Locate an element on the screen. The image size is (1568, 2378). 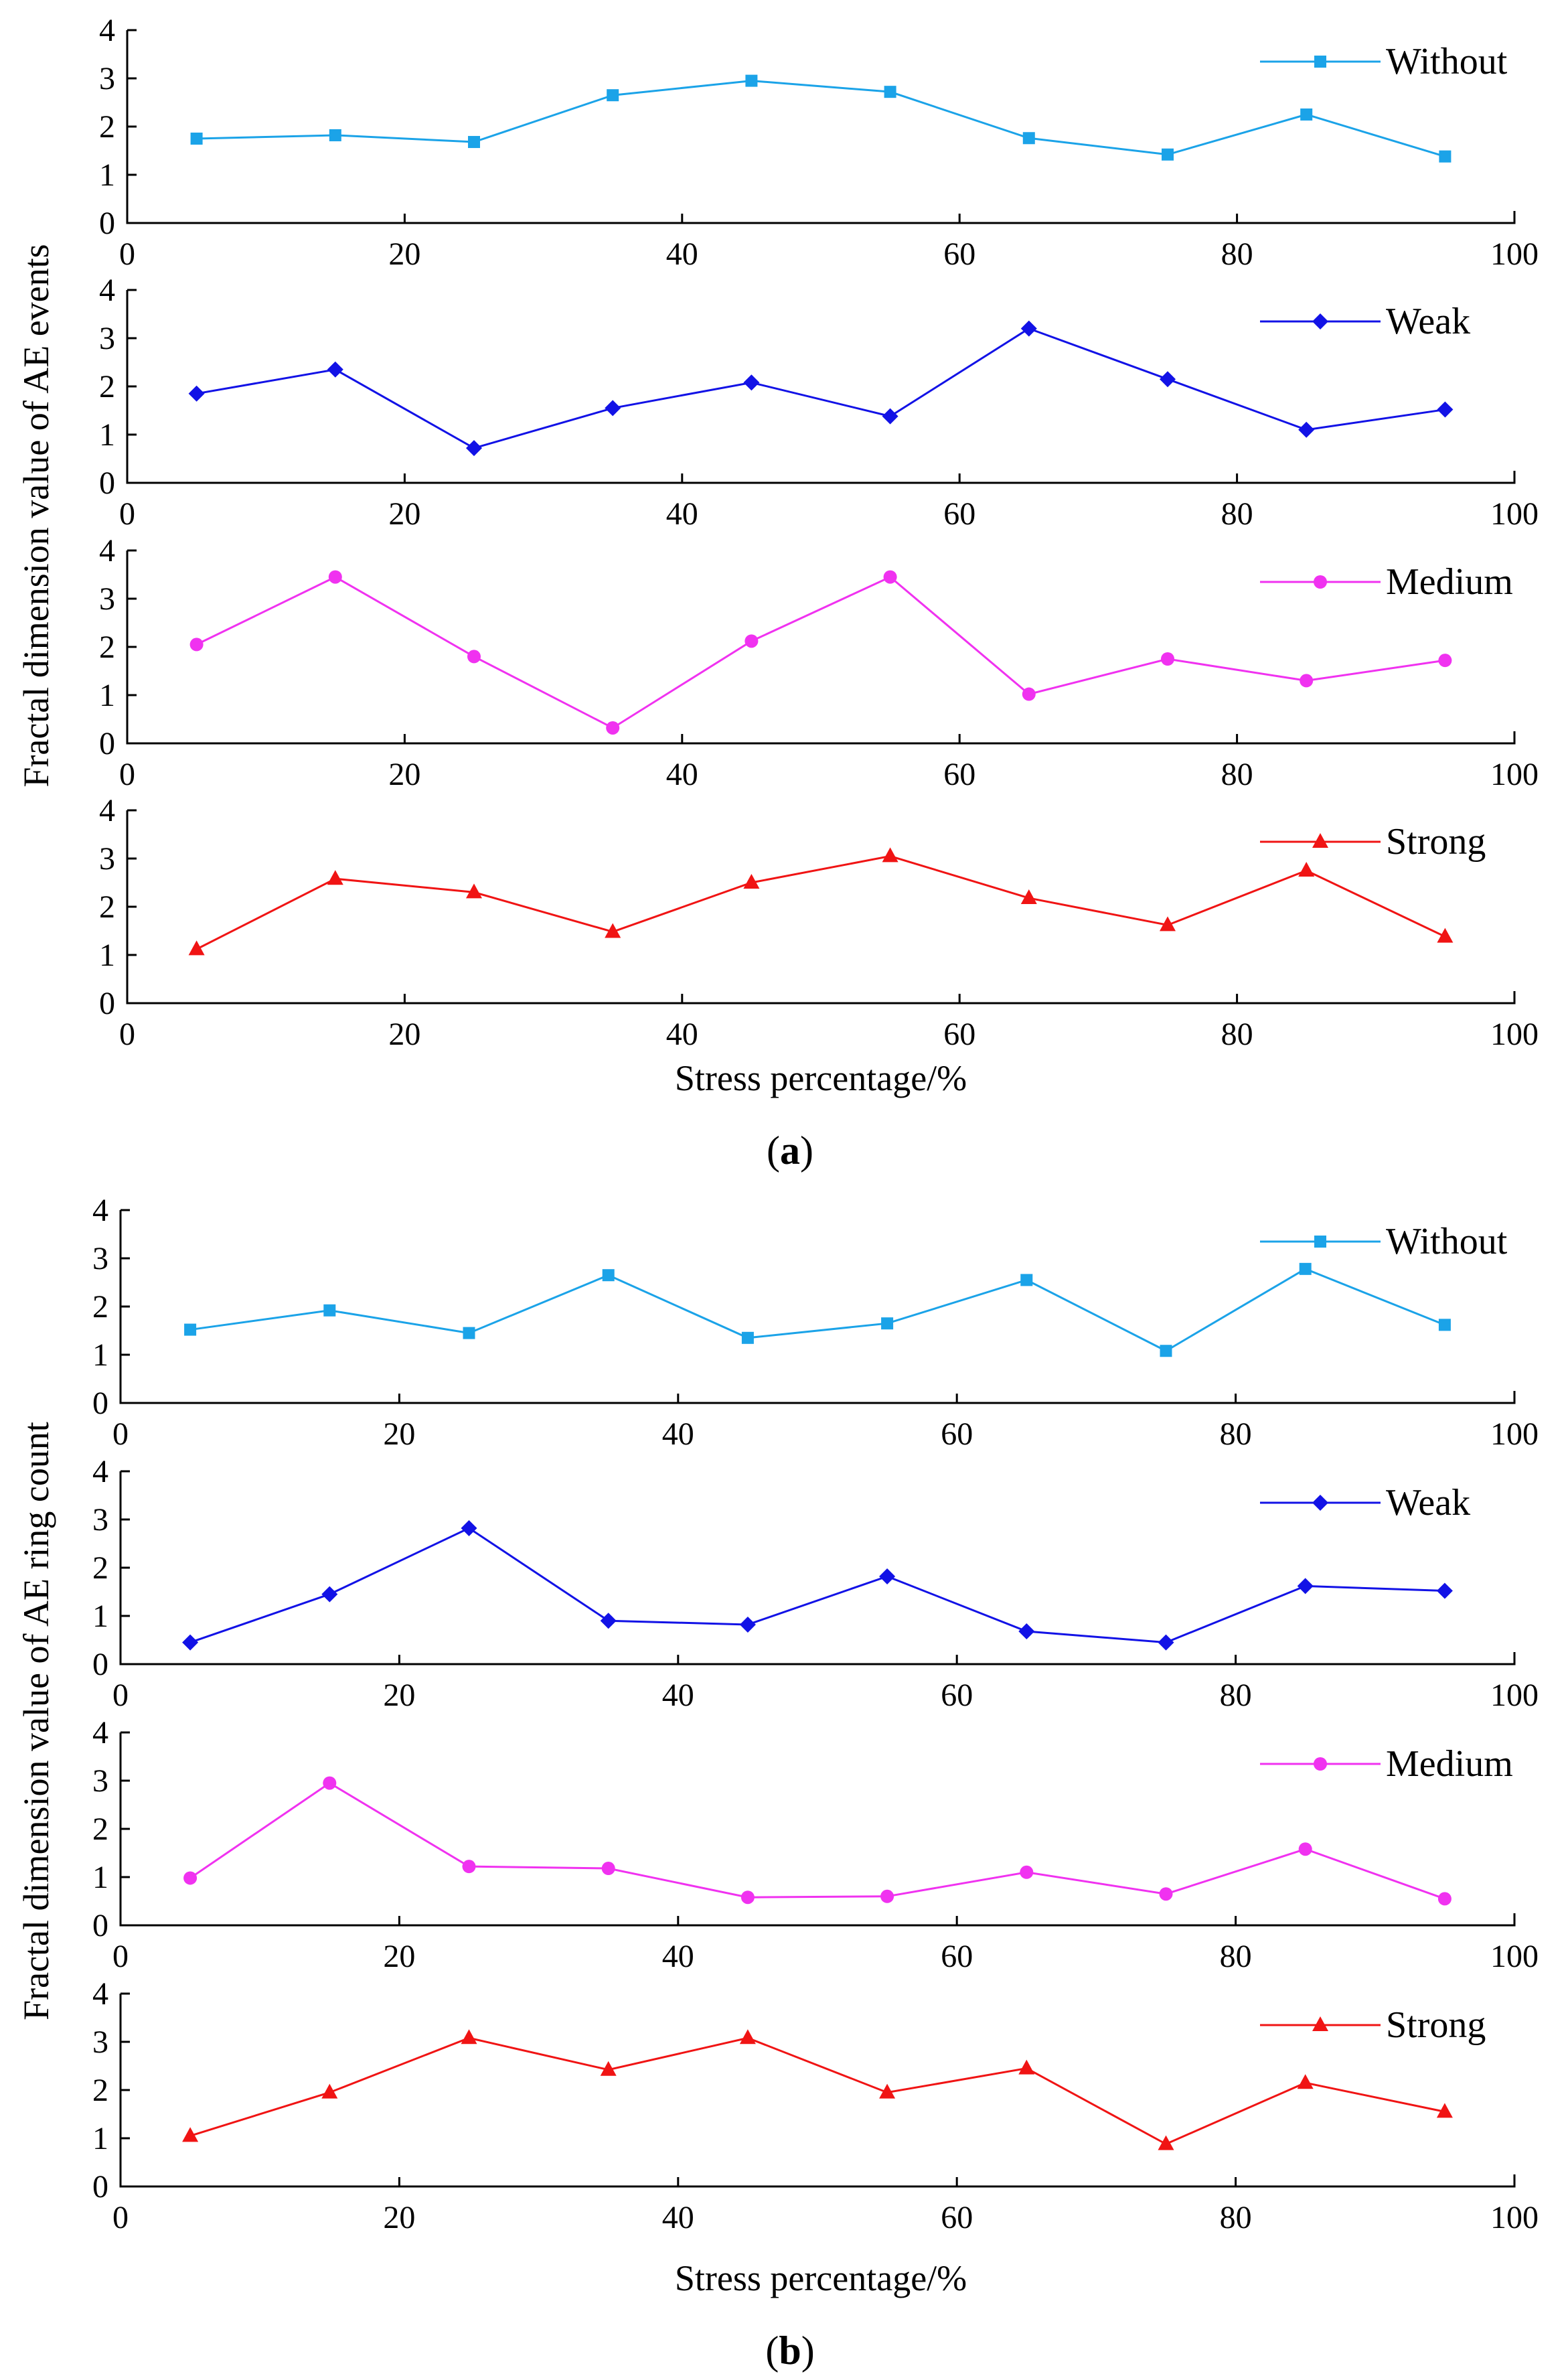
legend-label: Weak is located at coordinates (1428, 321).